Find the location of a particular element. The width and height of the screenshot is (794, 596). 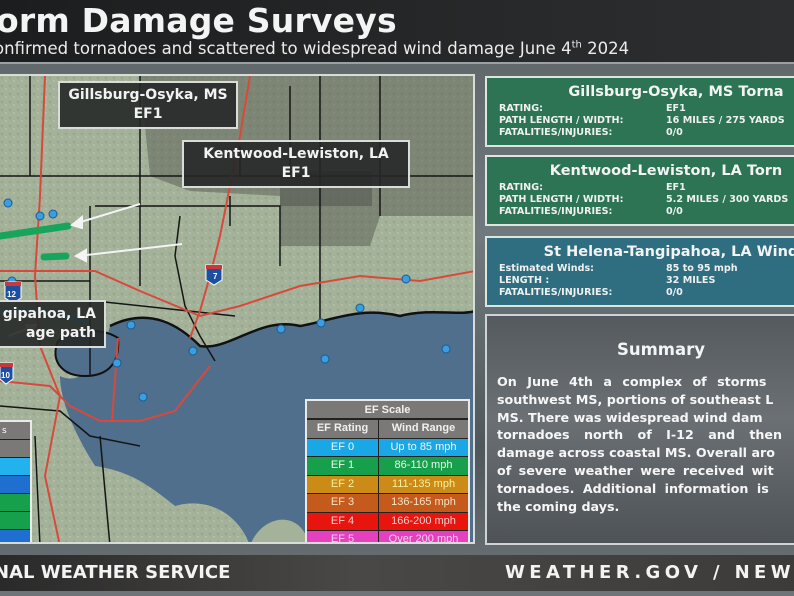

footer-agency: NAL WEATHER SERVICE is located at coordinates (115, 572).